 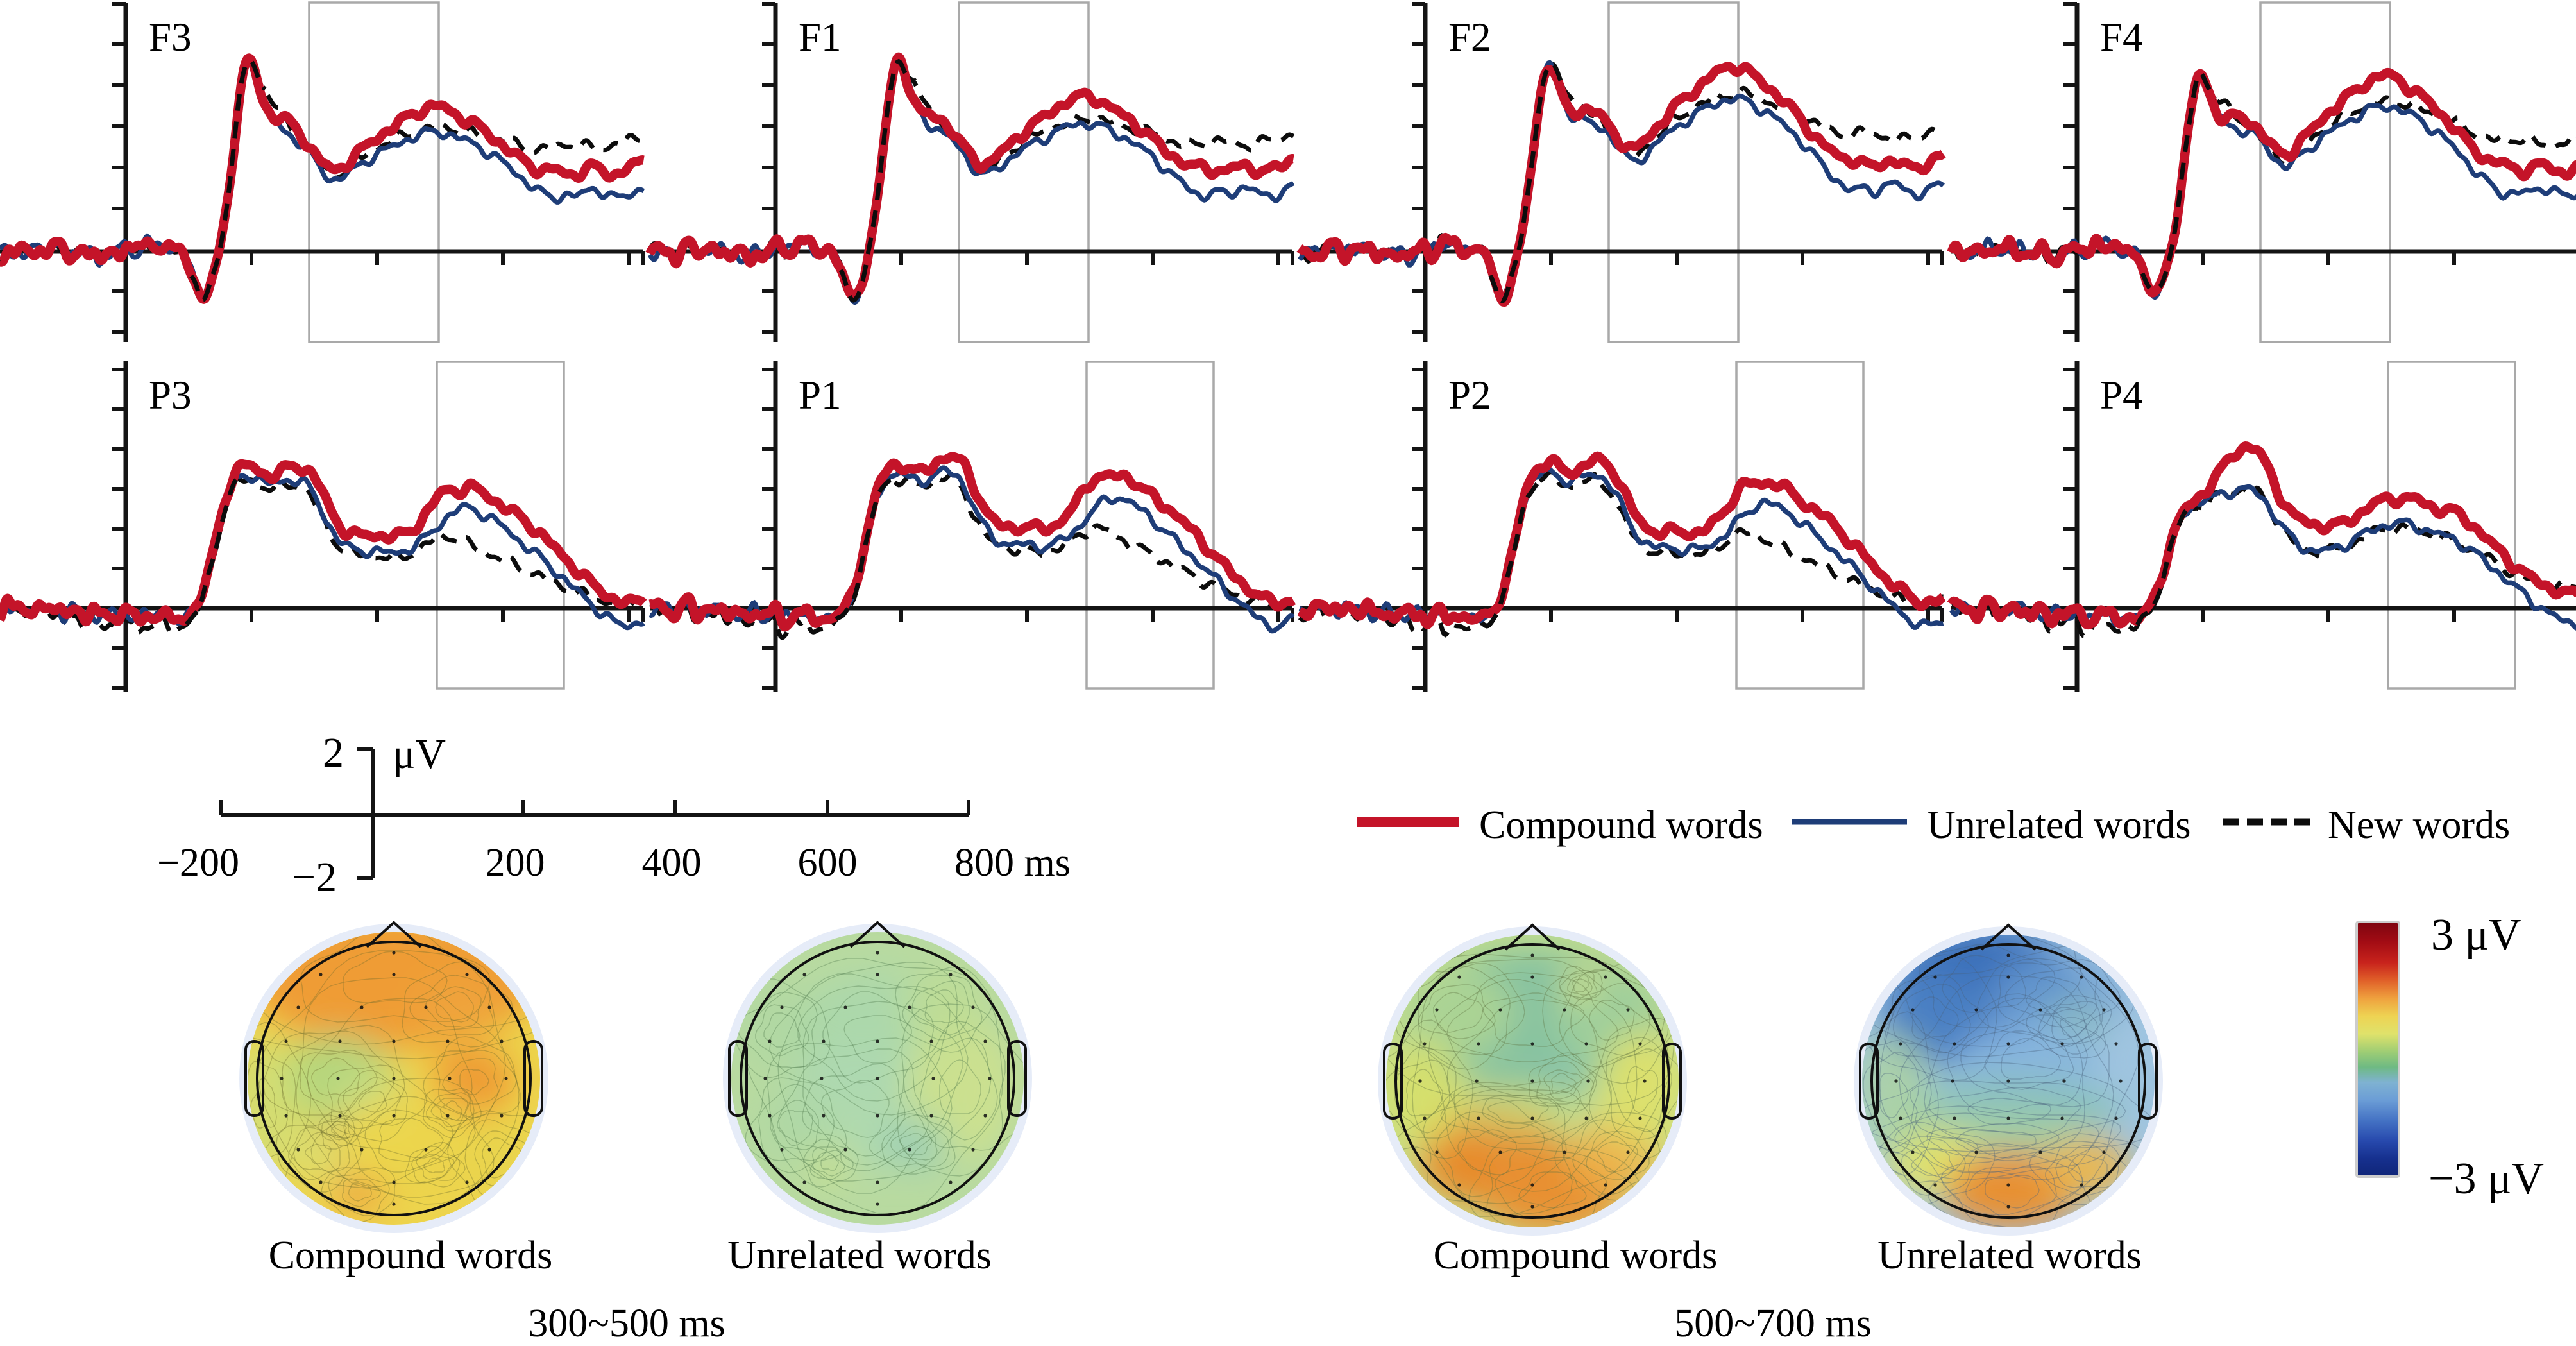 What do you see at coordinates (1469, 395) in the screenshot?
I see `svg-text: P2` at bounding box center [1469, 395].